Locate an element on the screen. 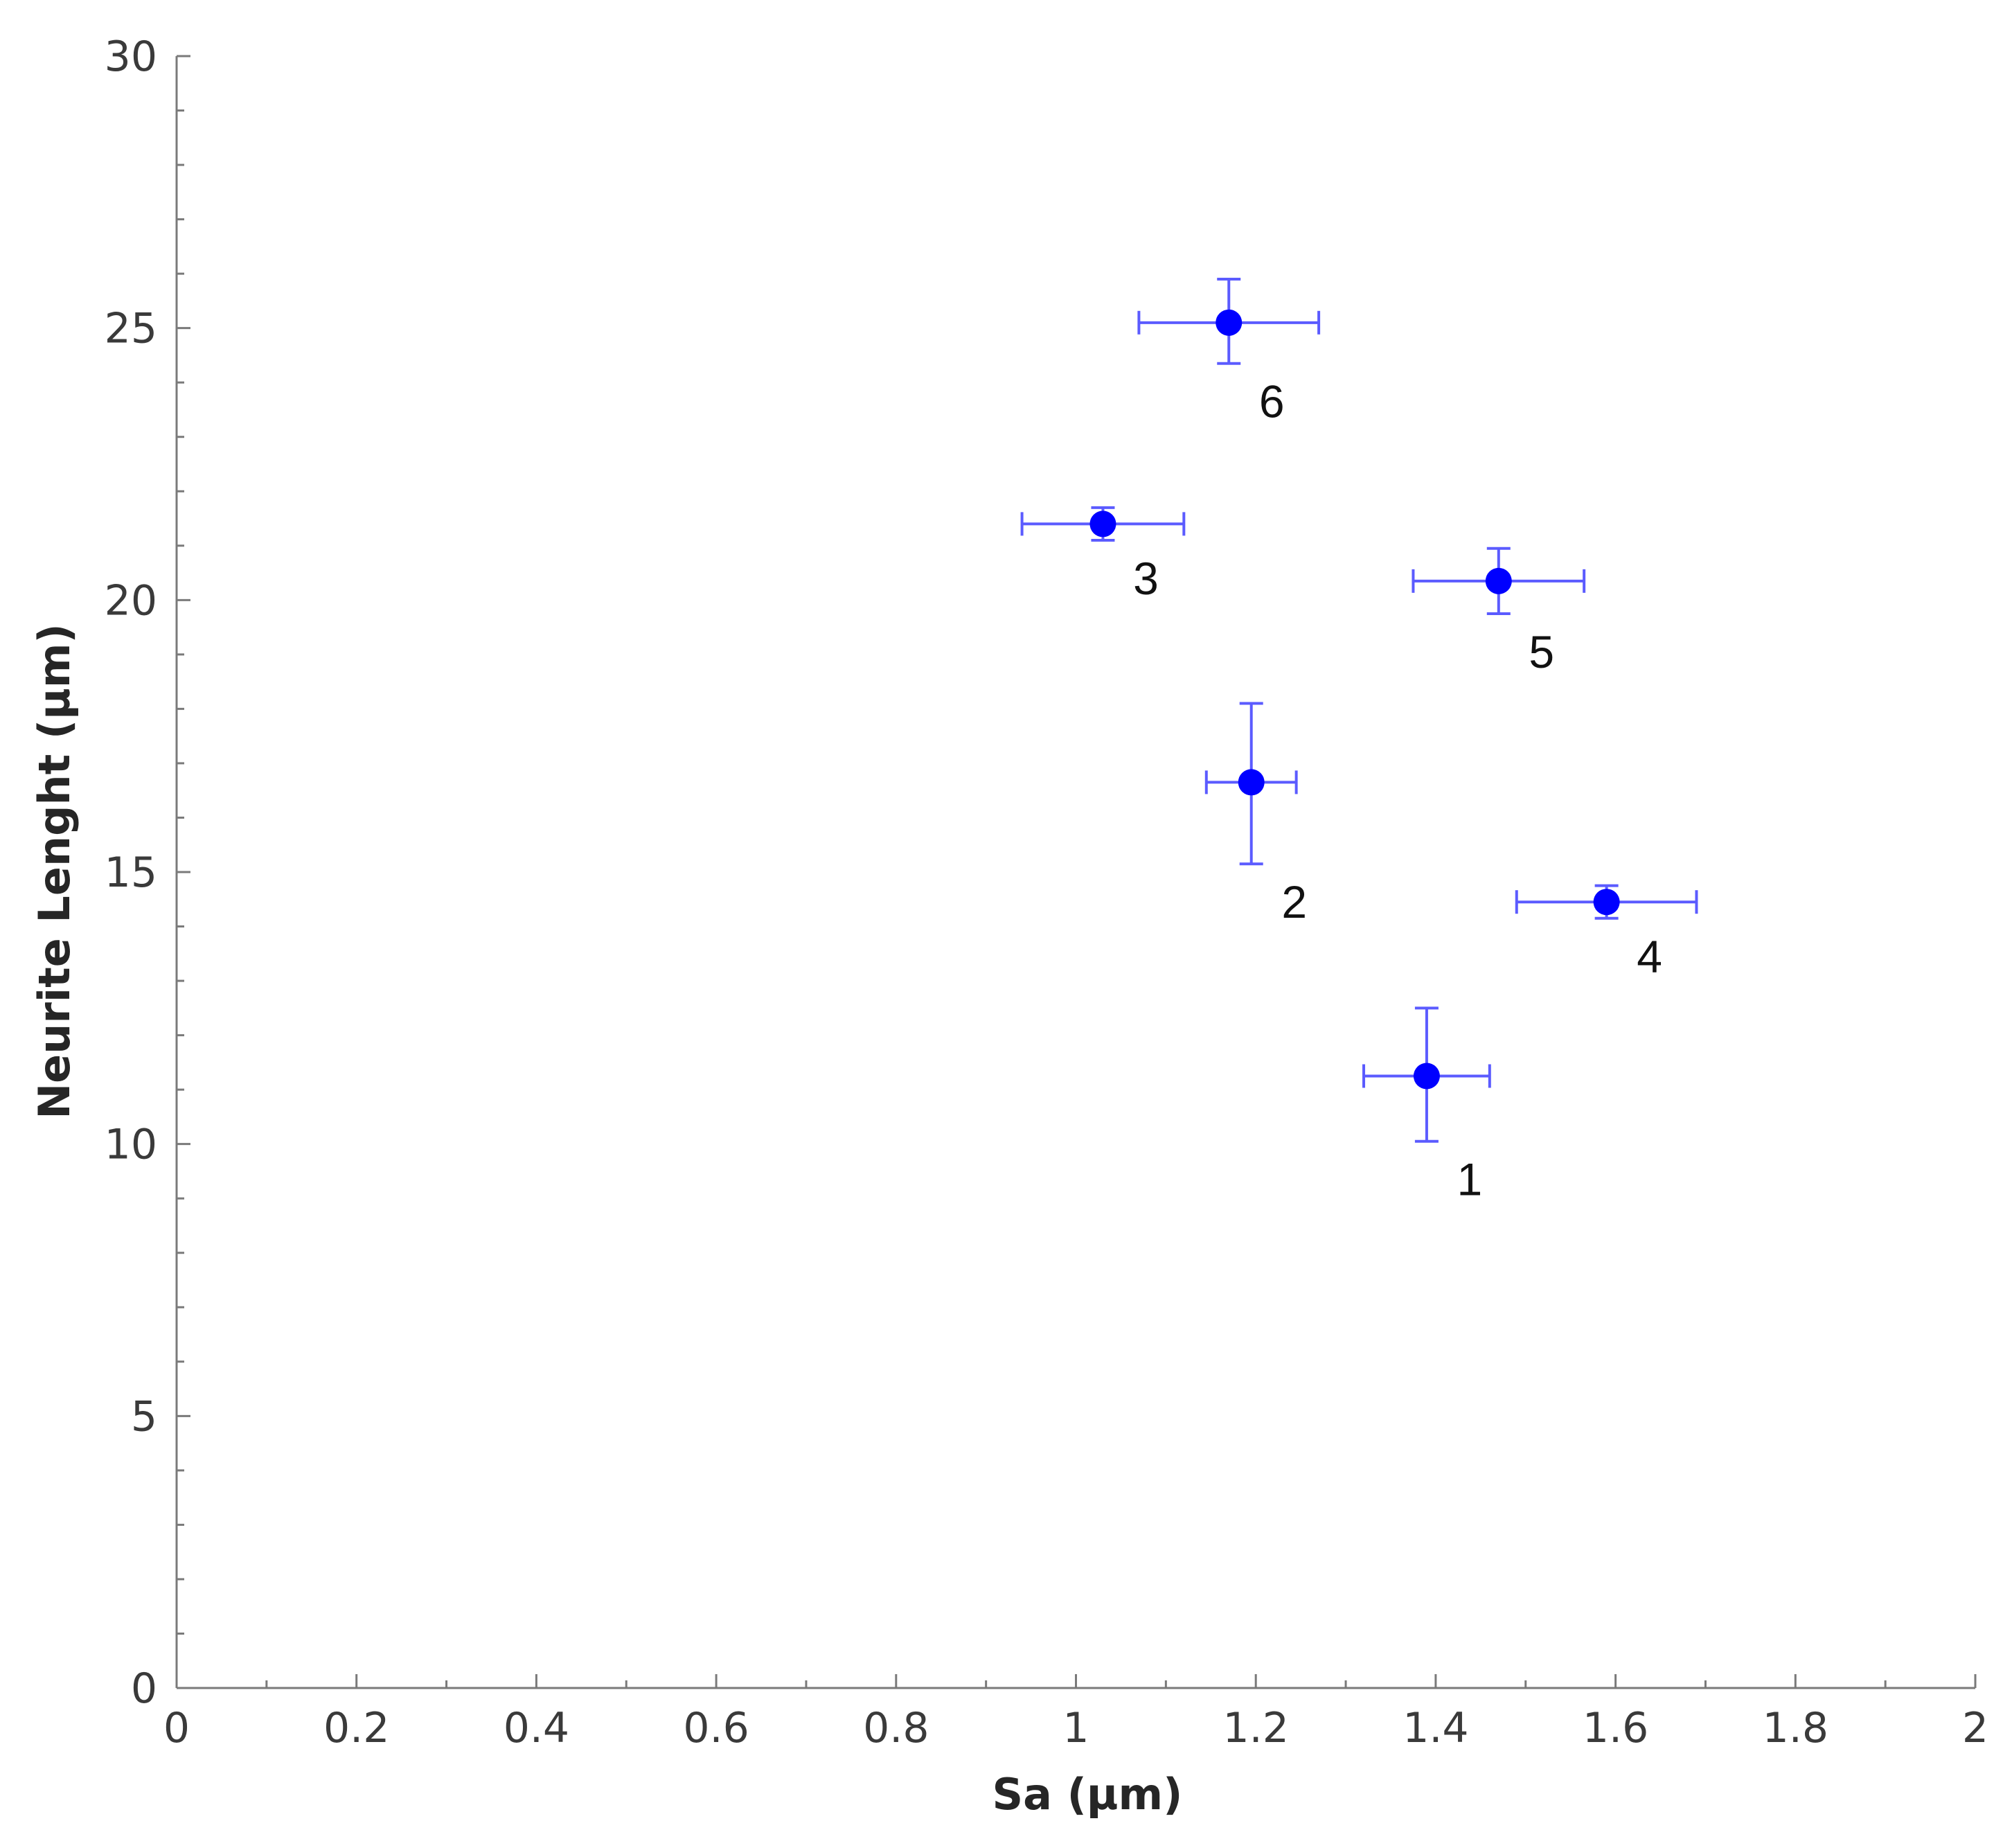 This screenshot has width=2012, height=1848. data-point-6: 6 is located at coordinates (1229, 352).